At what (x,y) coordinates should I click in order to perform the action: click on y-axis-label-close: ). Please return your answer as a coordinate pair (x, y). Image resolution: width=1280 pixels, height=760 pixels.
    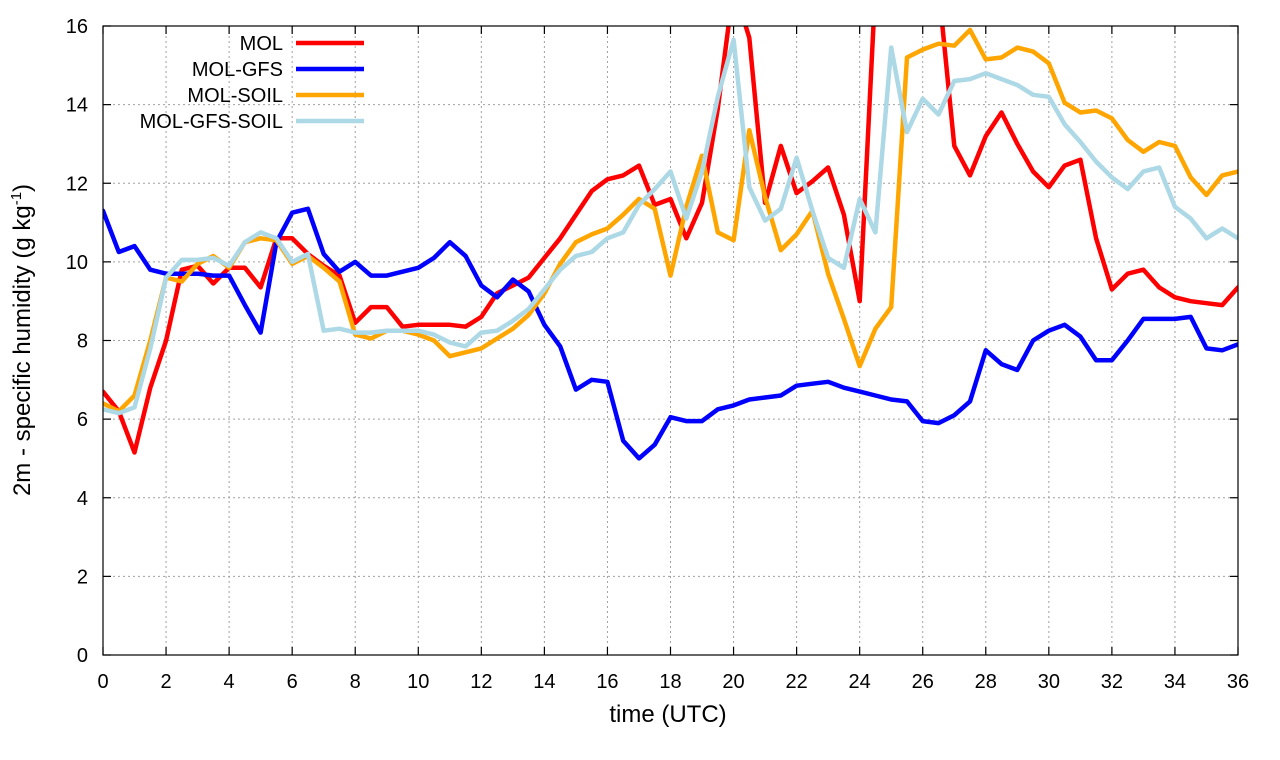
    Looking at the image, I should click on (22, 188).